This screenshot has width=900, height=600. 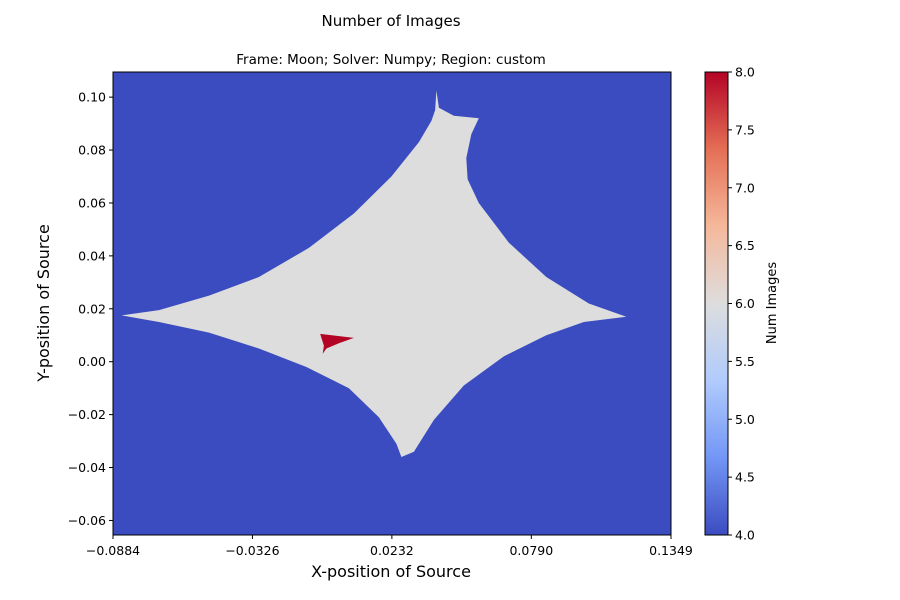 I want to click on colorbar-label: Num Images, so click(x=772, y=303).